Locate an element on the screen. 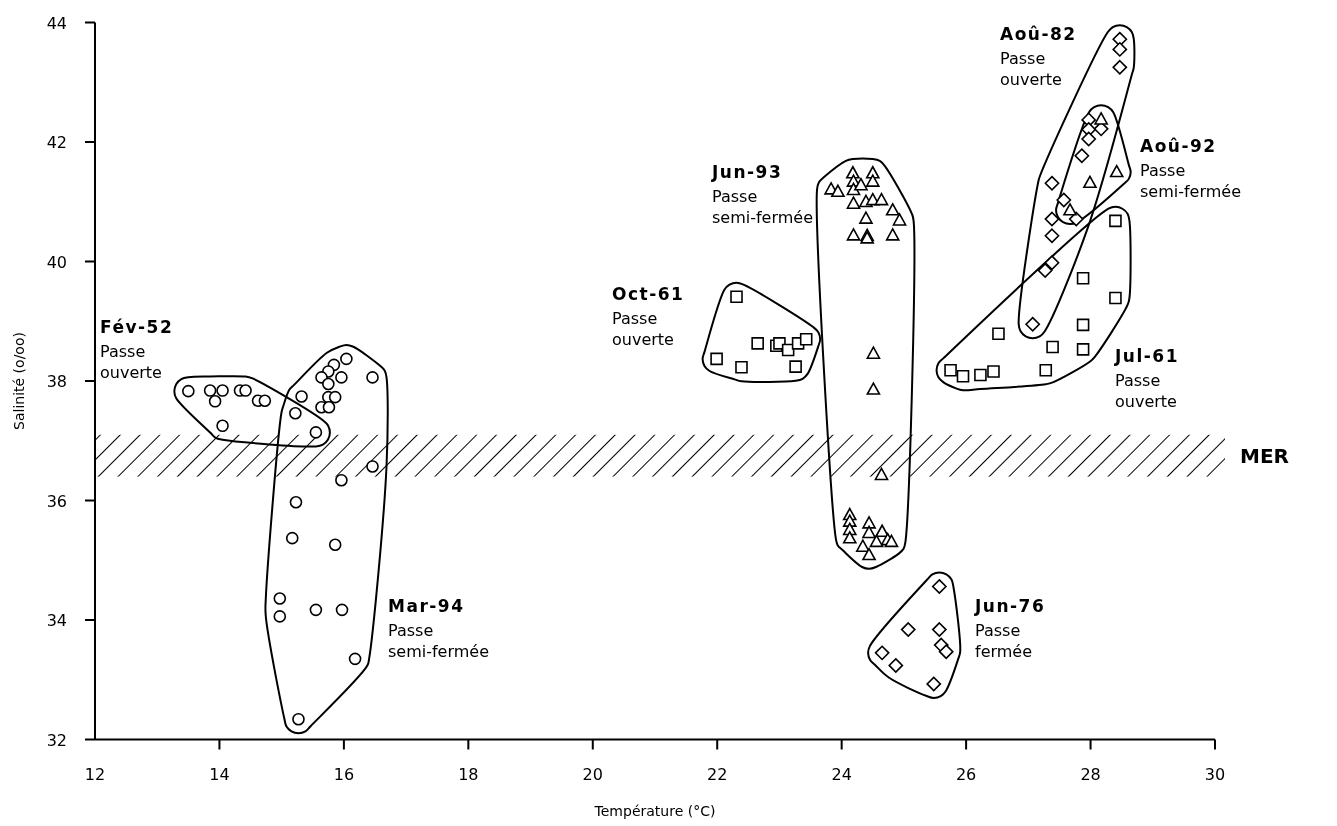 The image size is (1337, 826). y-tick-label: 42 is located at coordinates (56, 142).